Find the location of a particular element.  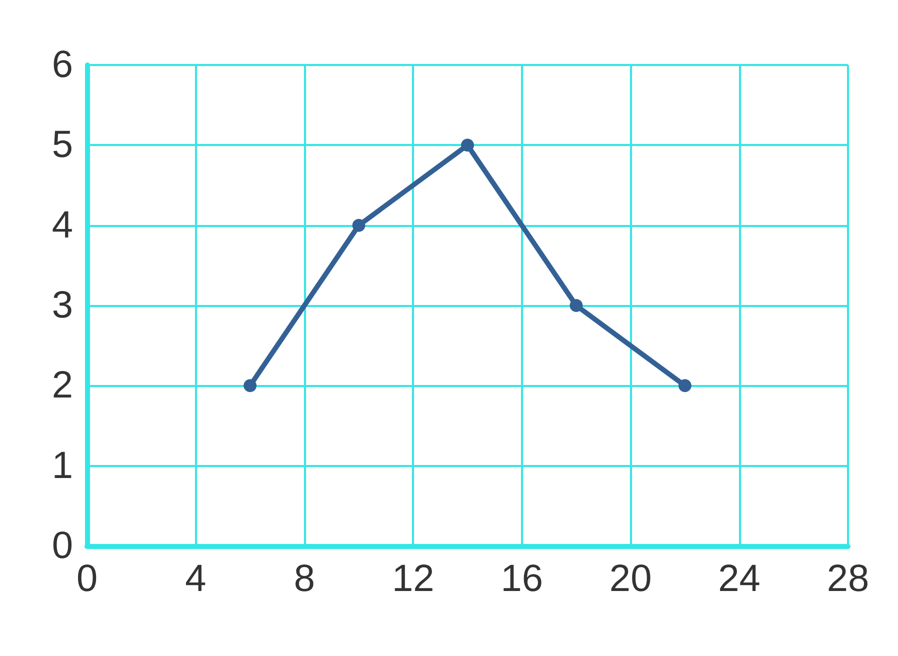

y-tick-label: 5 is located at coordinates (62, 145).